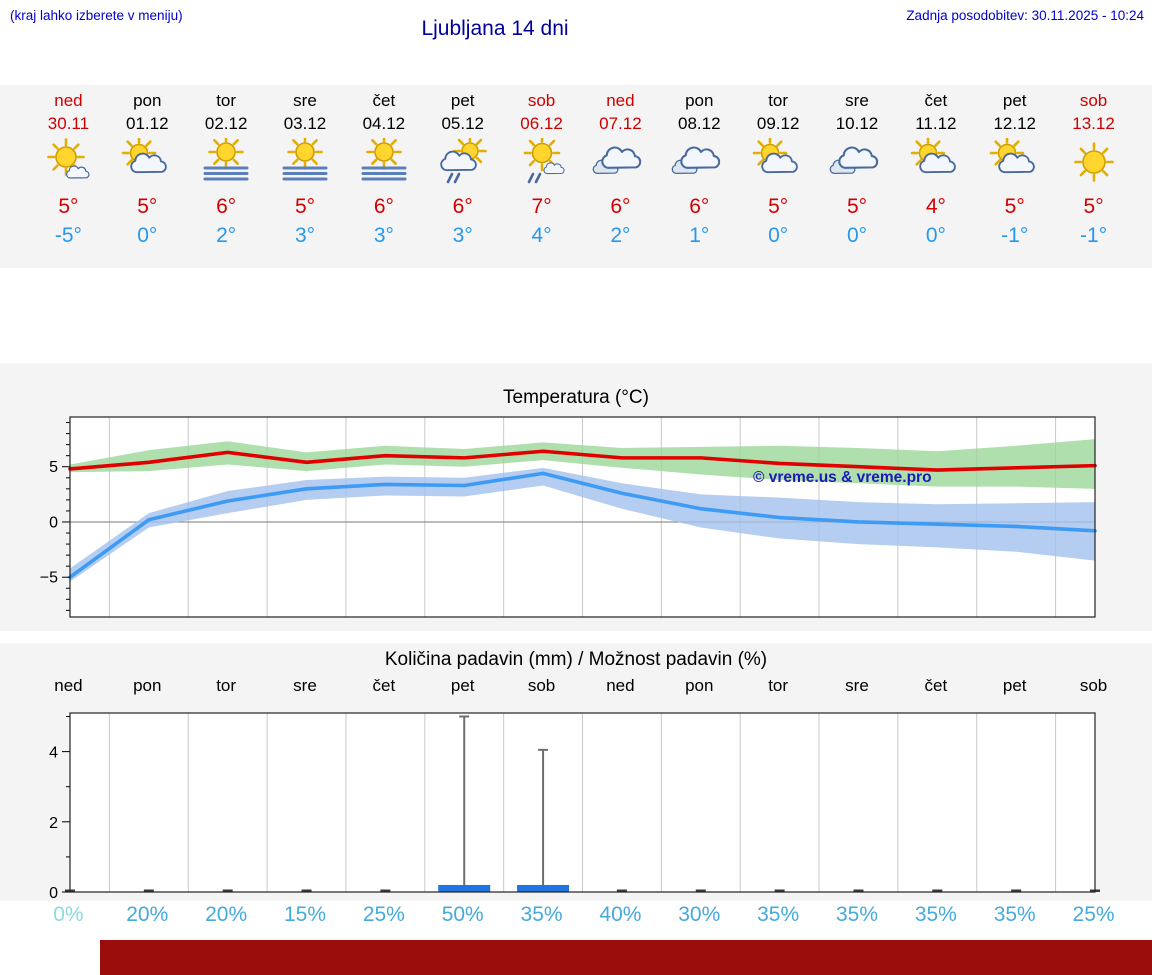  What do you see at coordinates (53, 823) in the screenshot?
I see `svg-text: 2` at bounding box center [53, 823].